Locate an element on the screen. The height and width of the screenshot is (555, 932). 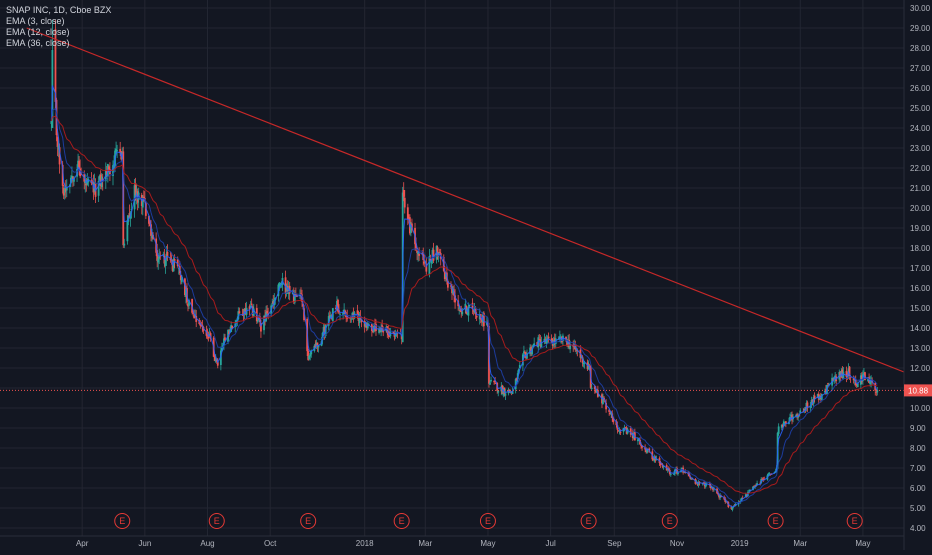
x-tick-label: Mar is located at coordinates (425, 543).